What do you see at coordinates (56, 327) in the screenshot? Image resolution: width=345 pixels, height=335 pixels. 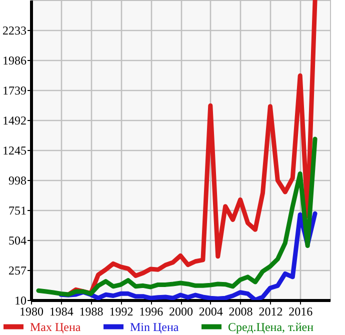 I see `legend-label: Max Цена` at bounding box center [56, 327].